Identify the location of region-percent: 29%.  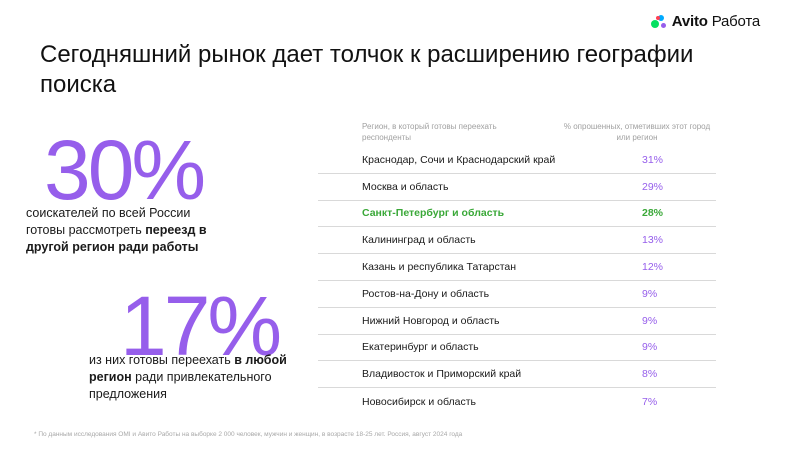
(653, 186).